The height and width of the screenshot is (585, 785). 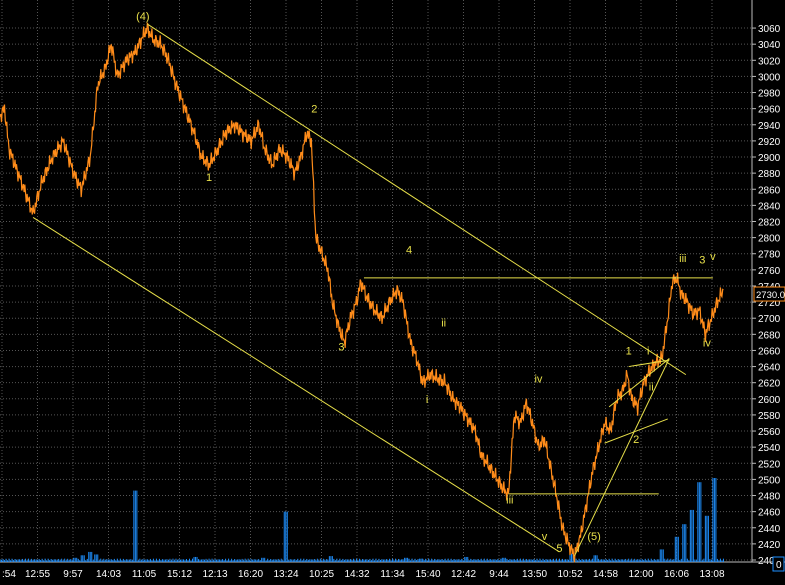 I want to click on x-tick-label: 9:44, so click(x=499, y=574).